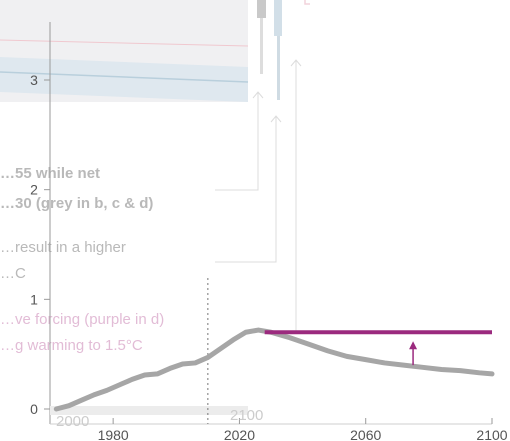 This screenshot has height=441, width=510. What do you see at coordinates (156, 418) in the screenshot?
I see `faded-timeline: 2000 2100` at bounding box center [156, 418].